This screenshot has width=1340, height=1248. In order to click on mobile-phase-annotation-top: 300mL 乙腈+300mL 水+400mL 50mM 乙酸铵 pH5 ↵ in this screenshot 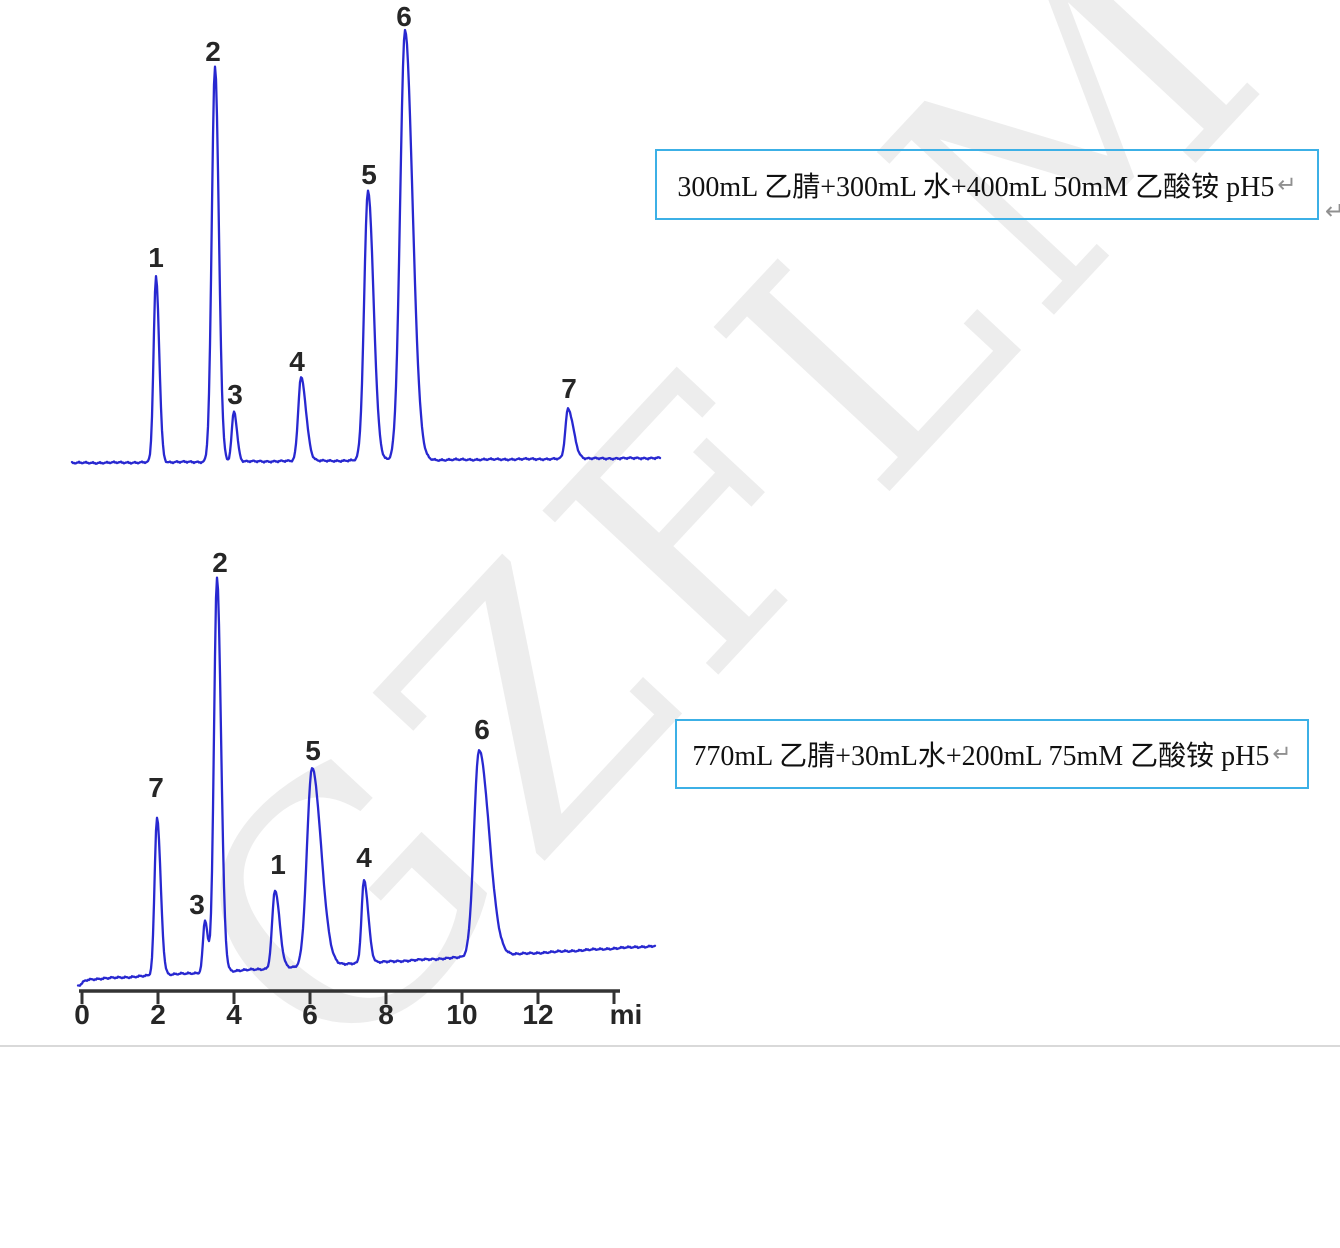, I will do `click(987, 184)`.